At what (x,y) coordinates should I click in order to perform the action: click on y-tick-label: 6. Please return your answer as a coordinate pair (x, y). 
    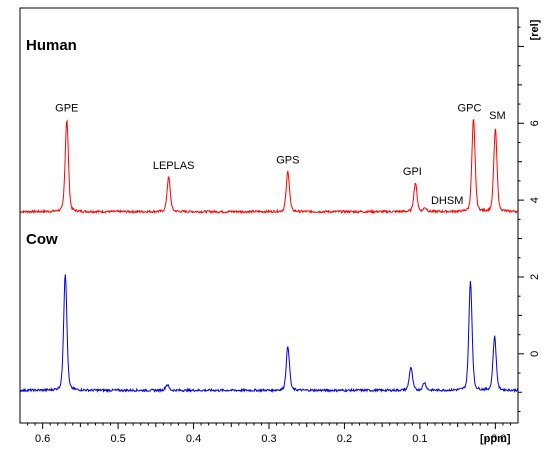
    Looking at the image, I should click on (535, 123).